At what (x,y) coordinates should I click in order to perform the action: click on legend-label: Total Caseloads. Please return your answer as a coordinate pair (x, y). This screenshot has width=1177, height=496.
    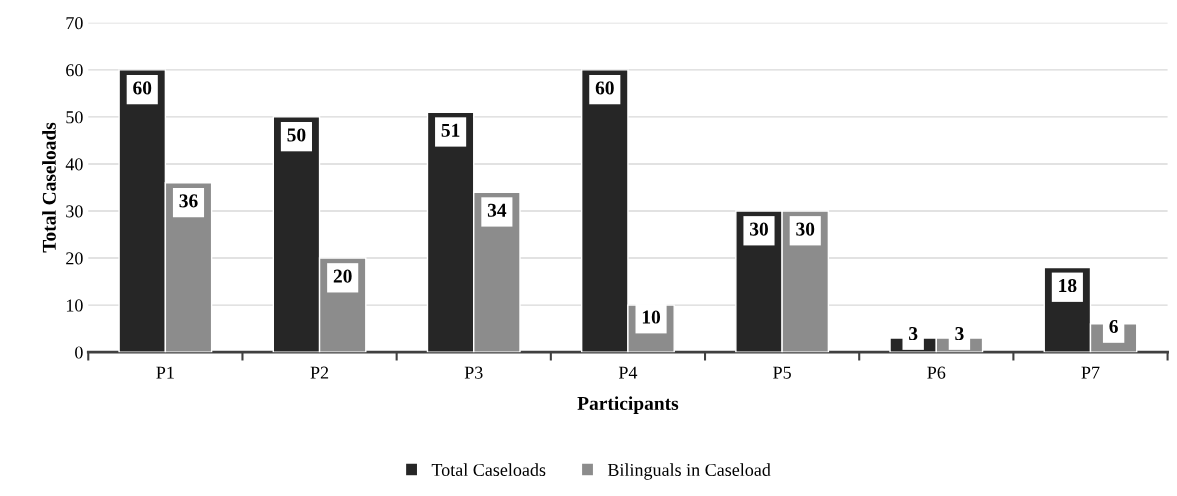
    Looking at the image, I should click on (488, 470).